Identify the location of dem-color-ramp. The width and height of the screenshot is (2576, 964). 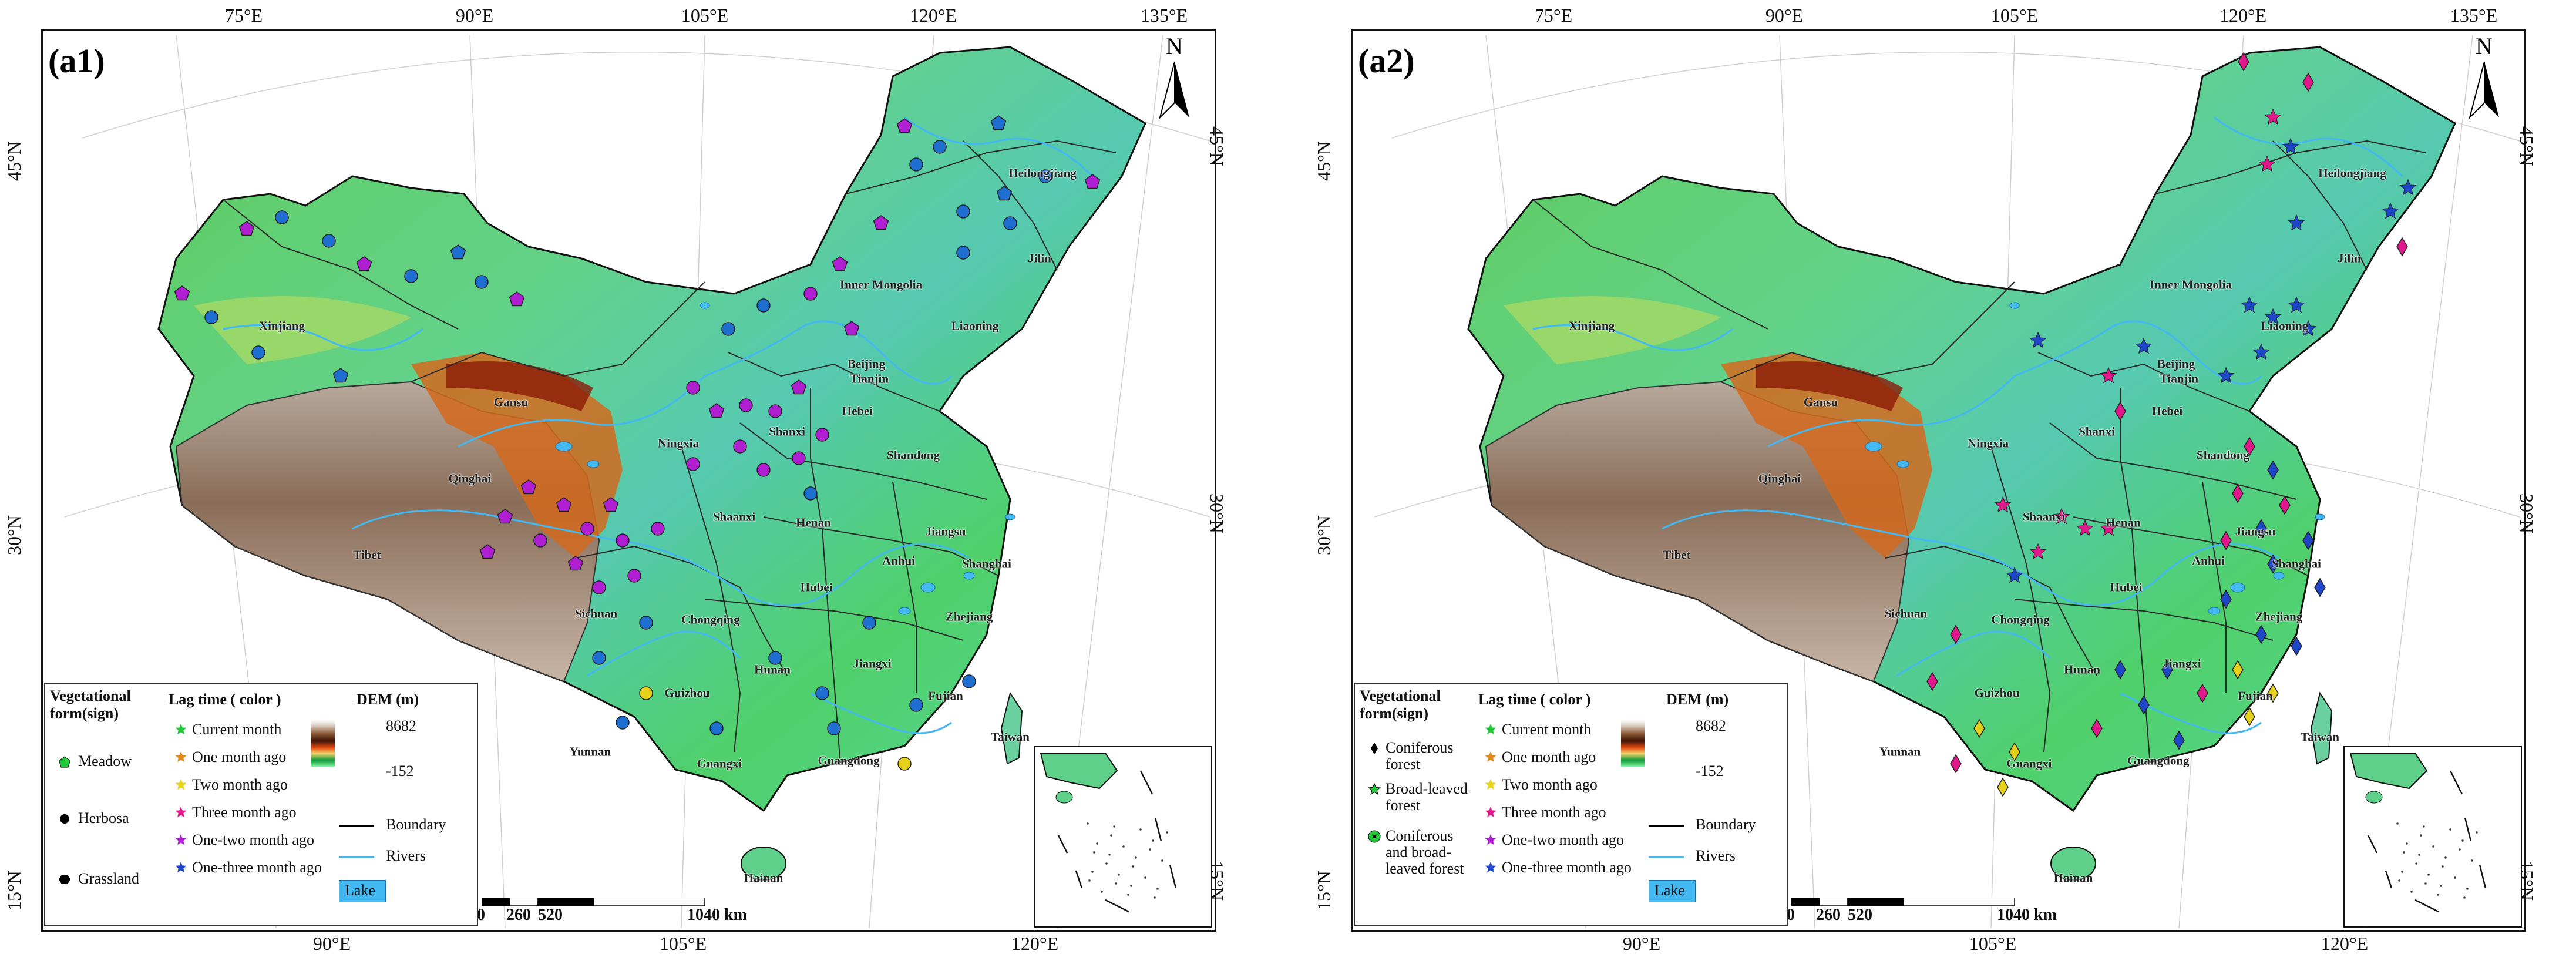
(323, 743).